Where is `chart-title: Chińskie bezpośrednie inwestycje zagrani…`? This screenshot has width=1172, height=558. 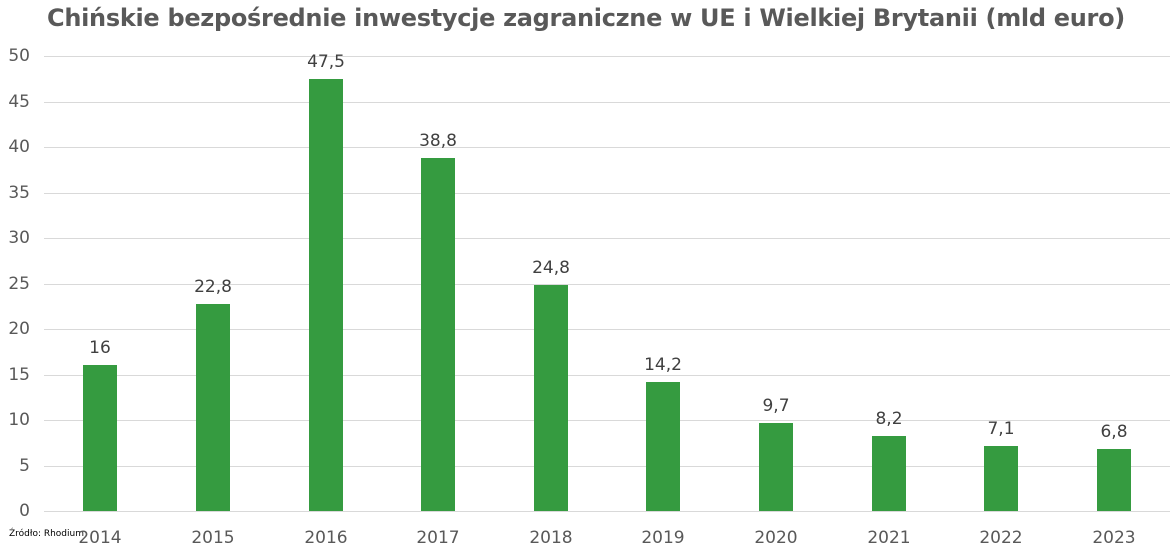
chart-title: Chińskie bezpośrednie inwestycje zagrani… is located at coordinates (586, 18).